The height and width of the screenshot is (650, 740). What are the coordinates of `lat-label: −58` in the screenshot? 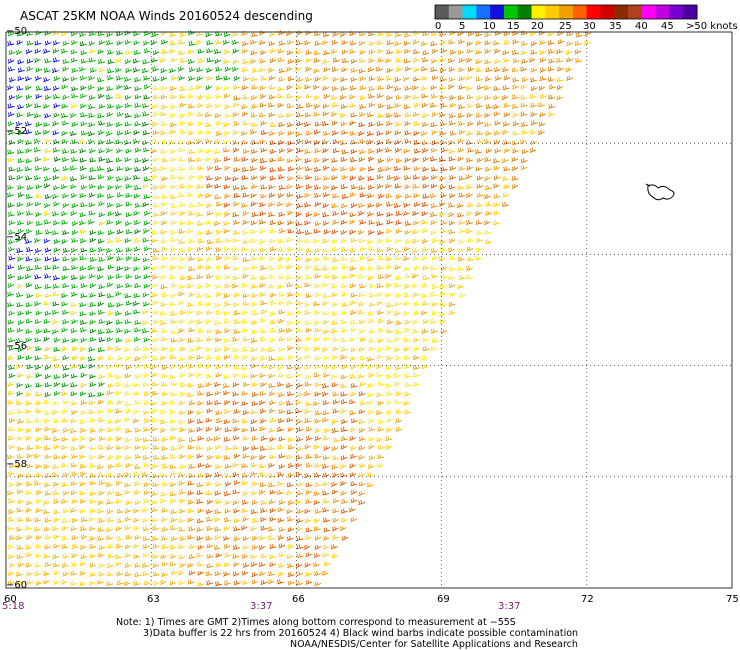 It's located at (17, 464).